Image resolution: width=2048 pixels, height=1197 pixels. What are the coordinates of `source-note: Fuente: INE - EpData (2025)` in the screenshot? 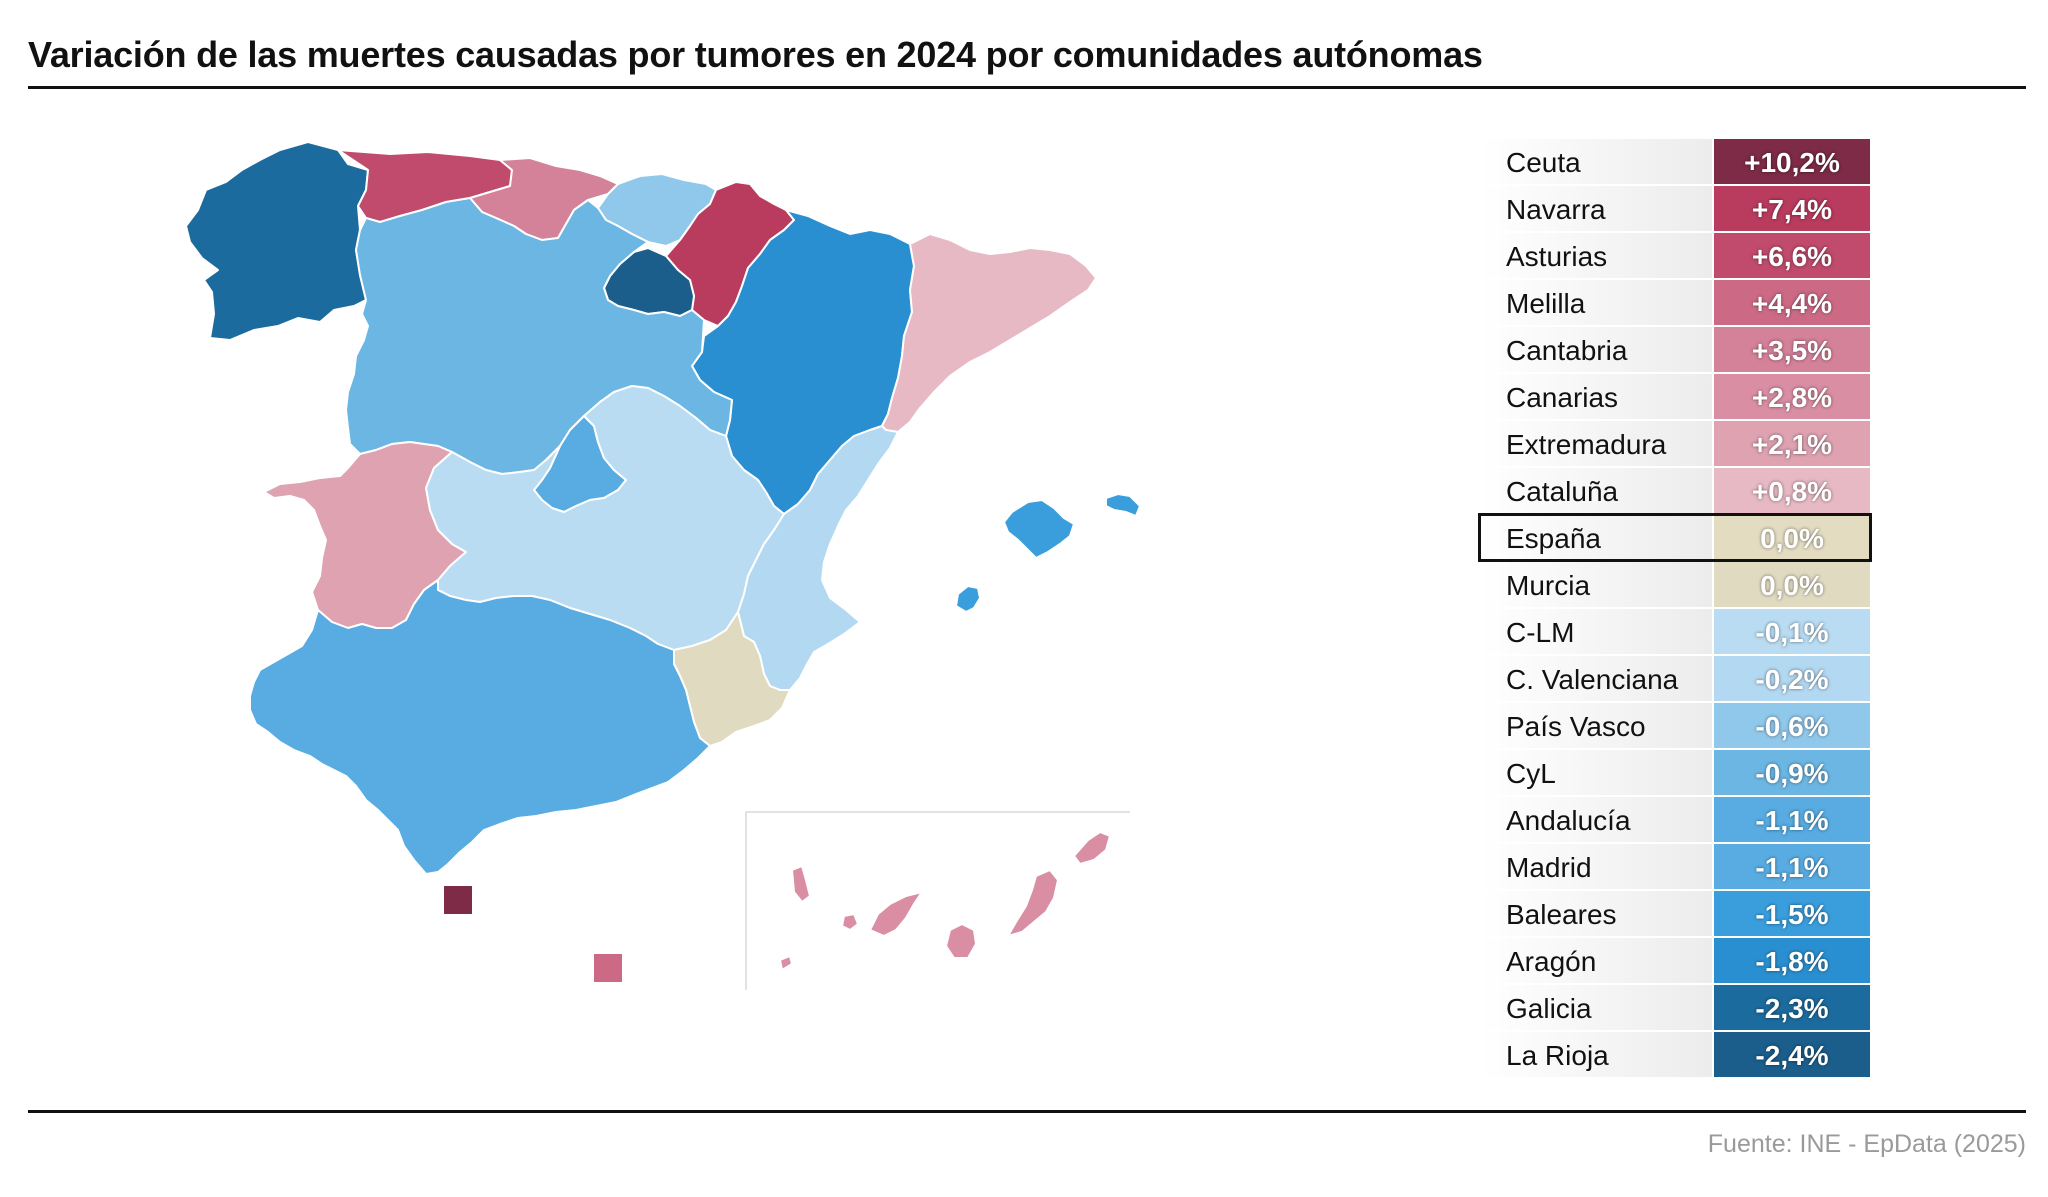 It's located at (1866, 1144).